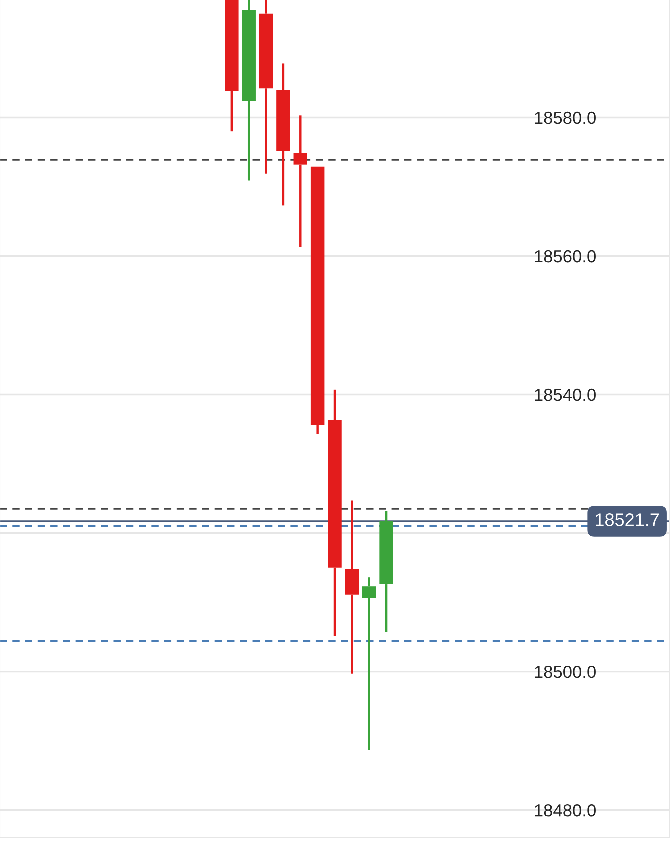  What do you see at coordinates (565, 672) in the screenshot?
I see `y-tick-label: 18500.0` at bounding box center [565, 672].